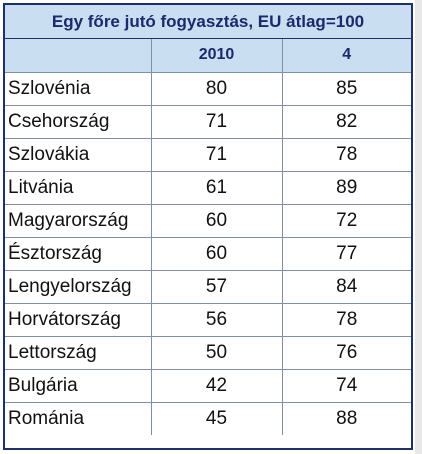 The height and width of the screenshot is (454, 422). What do you see at coordinates (78, 220) in the screenshot?
I see `country-cell: Magyarország` at bounding box center [78, 220].